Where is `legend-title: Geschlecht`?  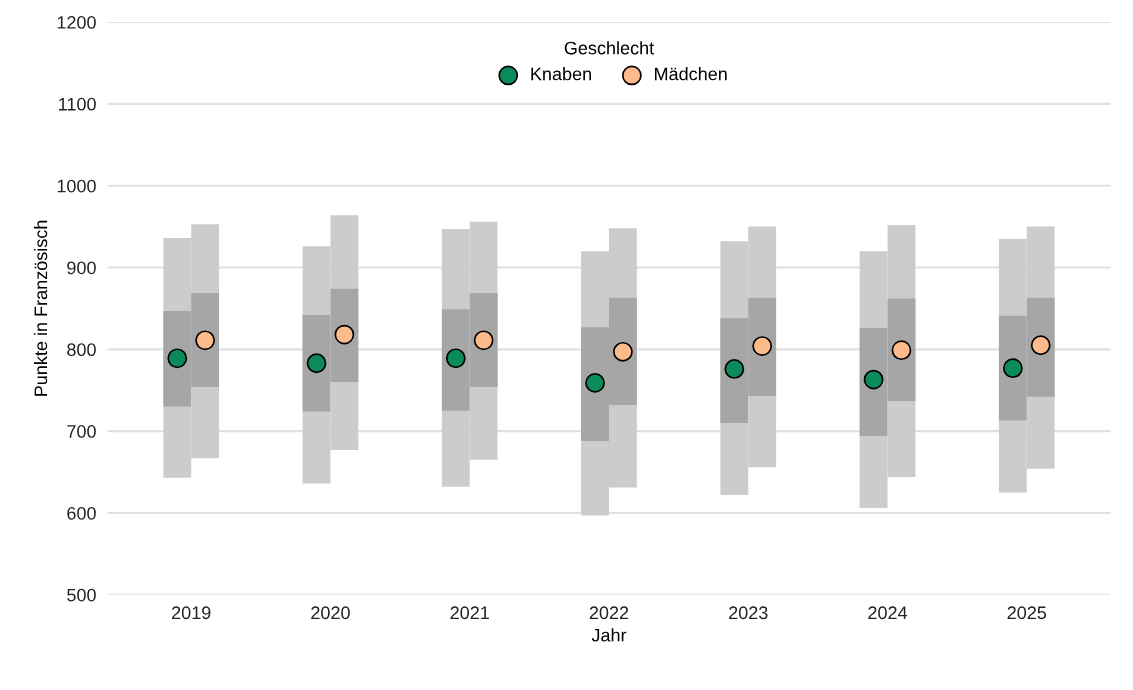 legend-title: Geschlecht is located at coordinates (609, 48).